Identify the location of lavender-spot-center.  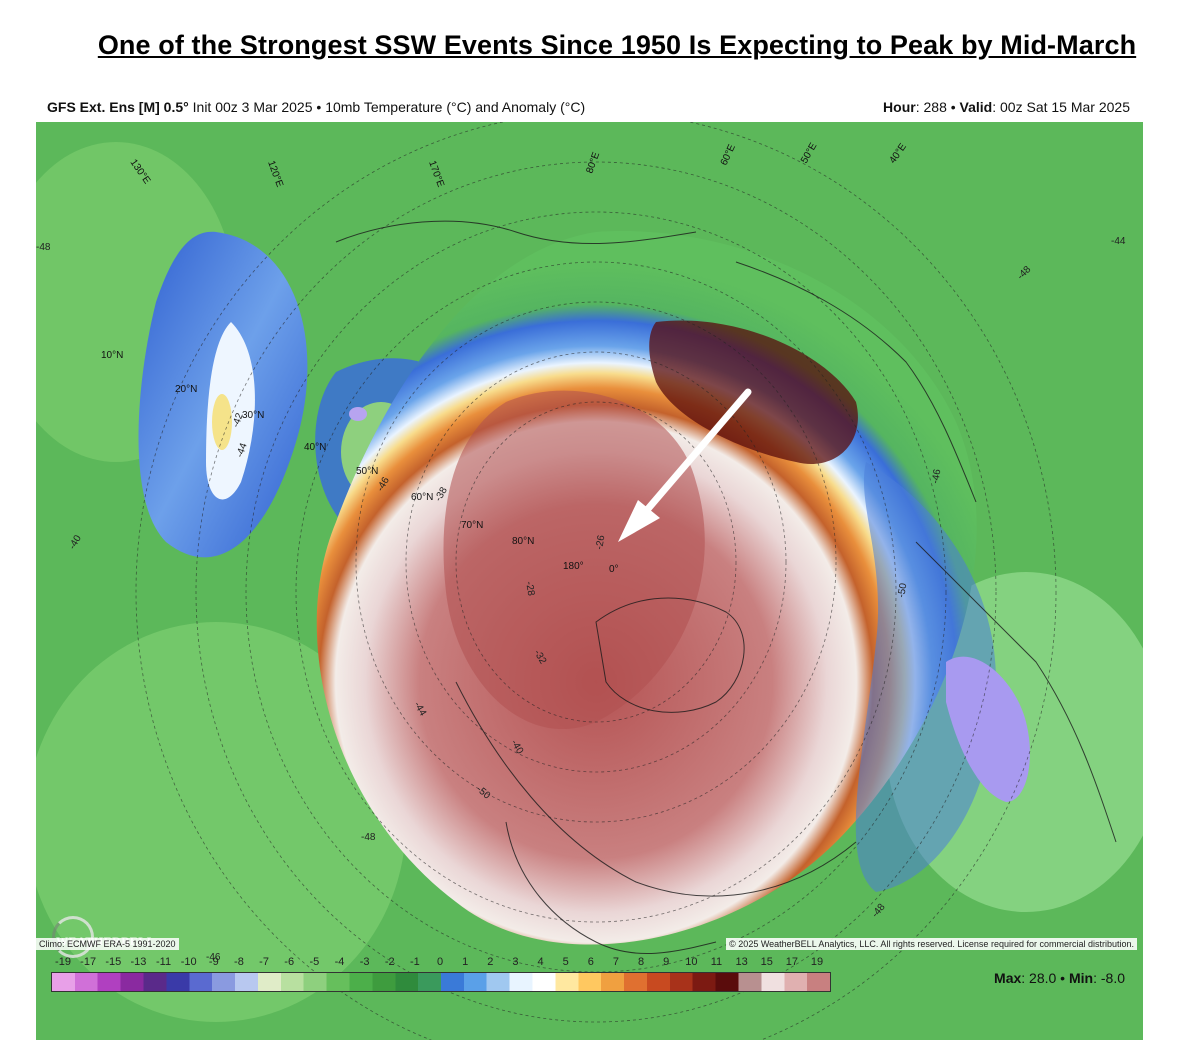
(358, 414).